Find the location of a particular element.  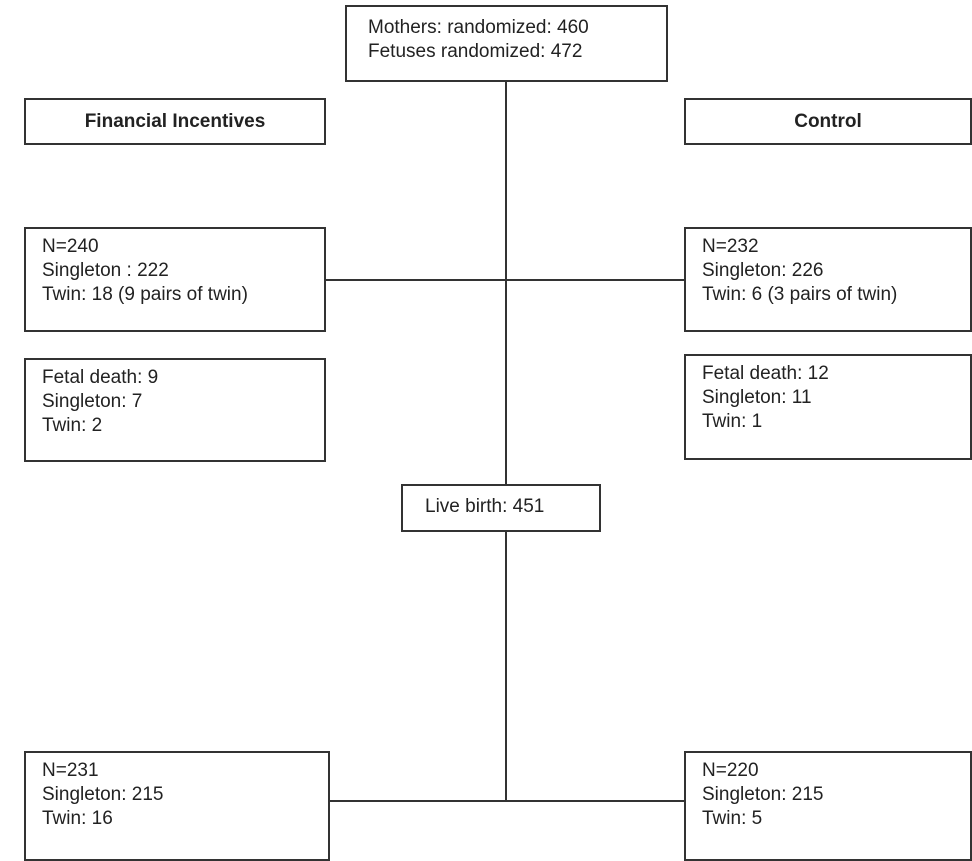

financial-final-twin: Twin: 16 is located at coordinates (77, 818).